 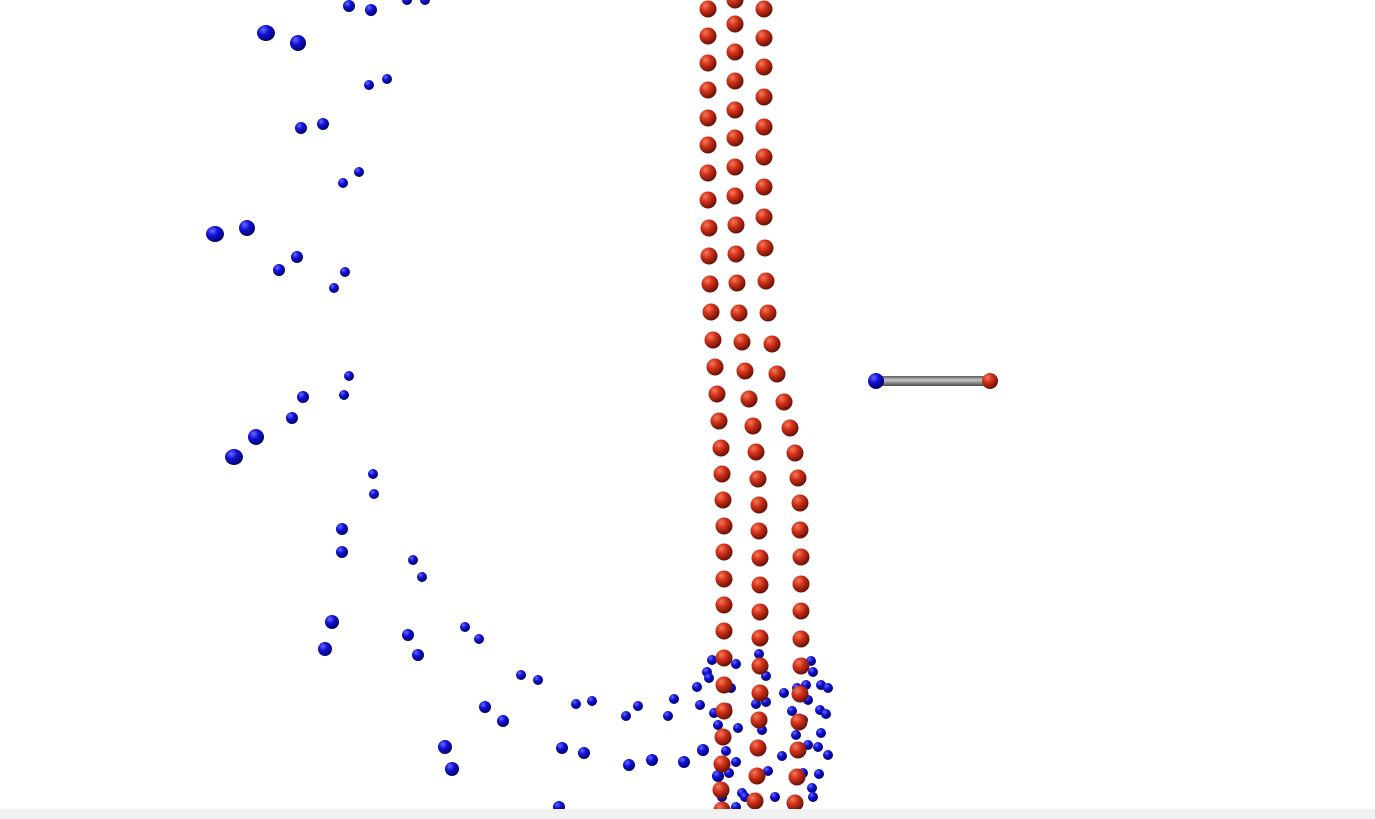 I want to click on atom-bond-icon, so click(x=933, y=381).